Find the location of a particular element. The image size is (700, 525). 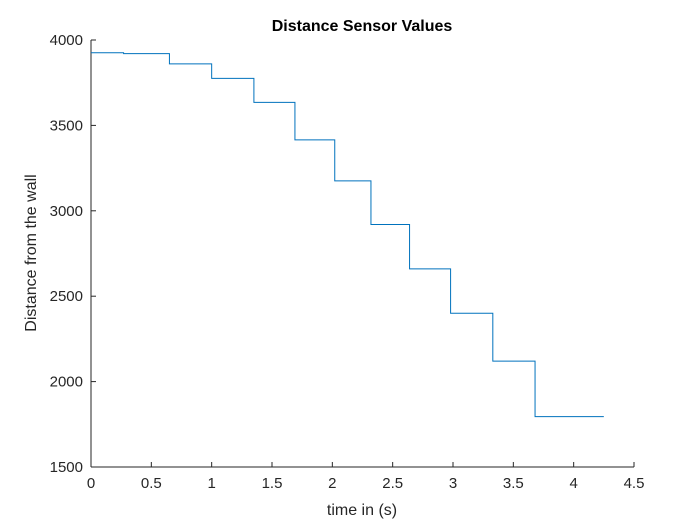

y-tick-label: 3000 is located at coordinates (66, 211).